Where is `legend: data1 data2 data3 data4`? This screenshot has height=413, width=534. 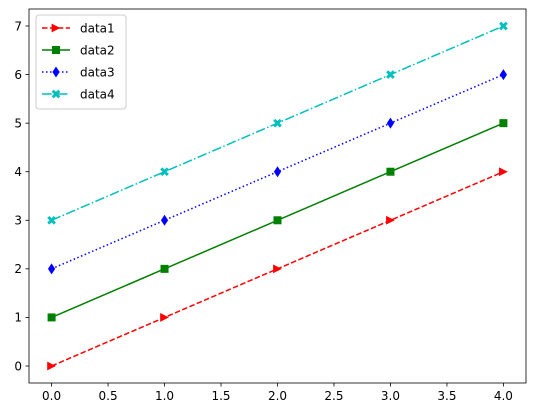
legend: data1 data2 data3 data4 is located at coordinates (81, 62).